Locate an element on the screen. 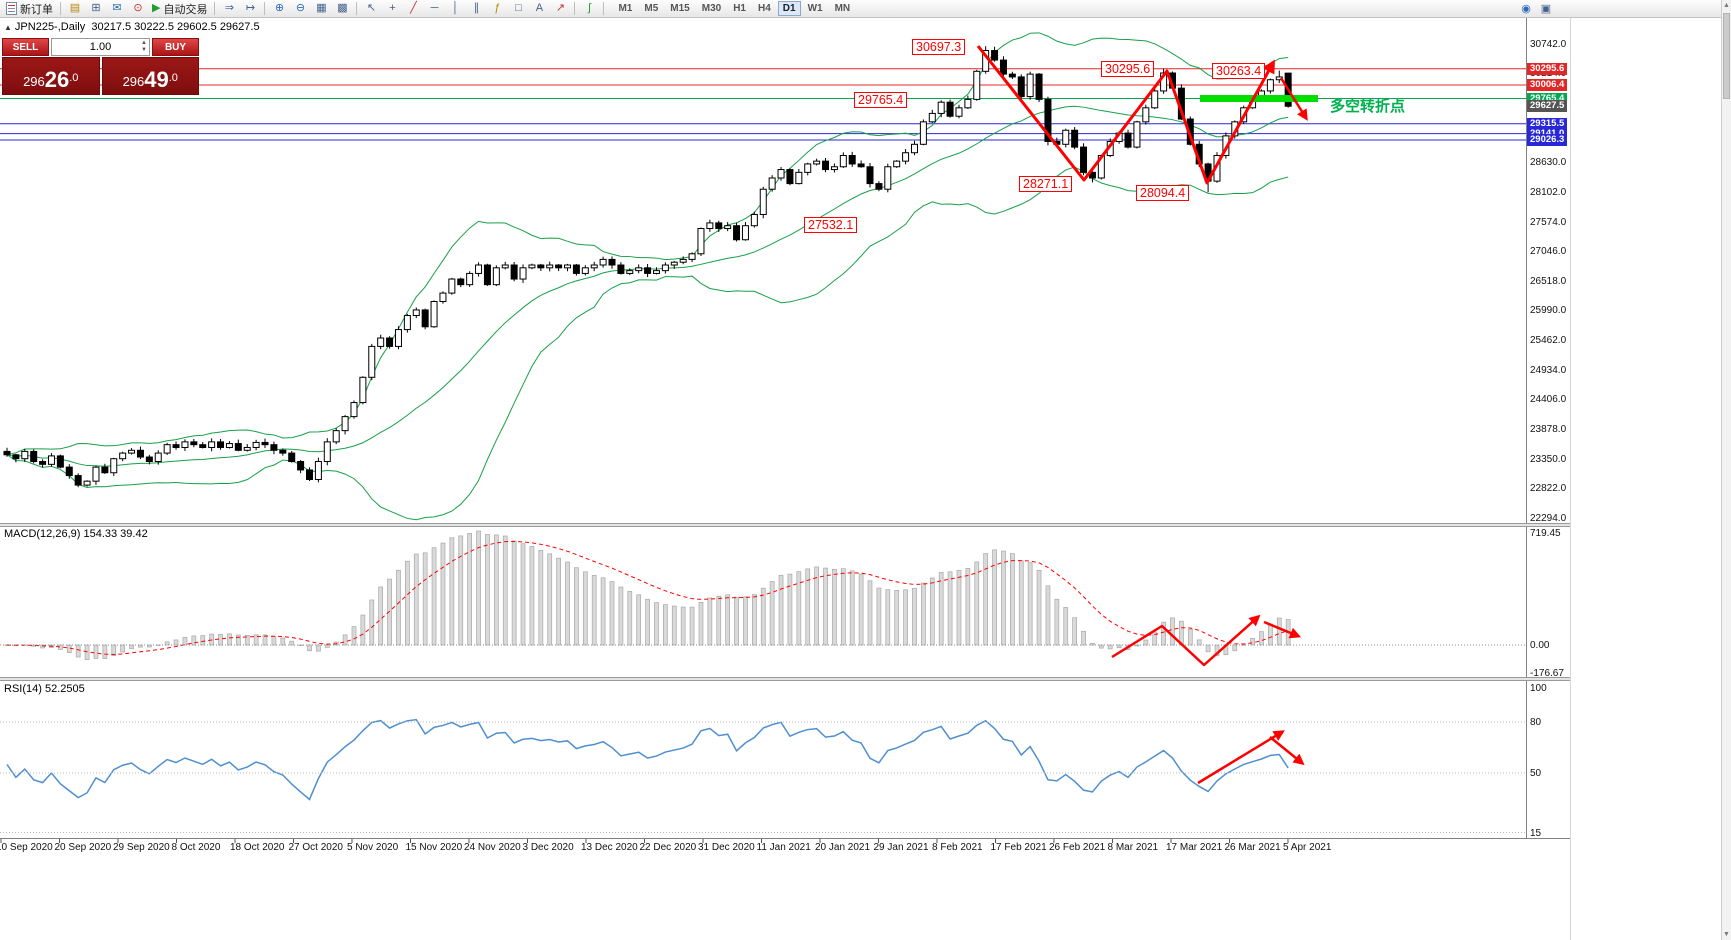  sell-button: SELL is located at coordinates (25, 47).